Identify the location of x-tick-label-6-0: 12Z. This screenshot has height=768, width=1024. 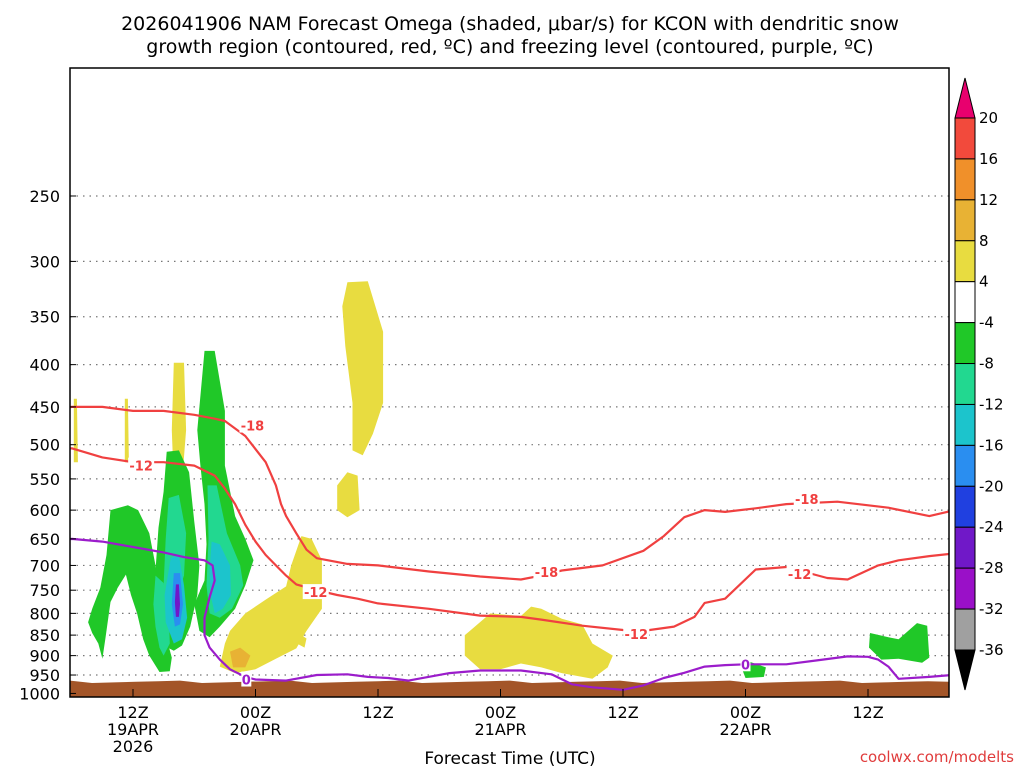
(867, 712).